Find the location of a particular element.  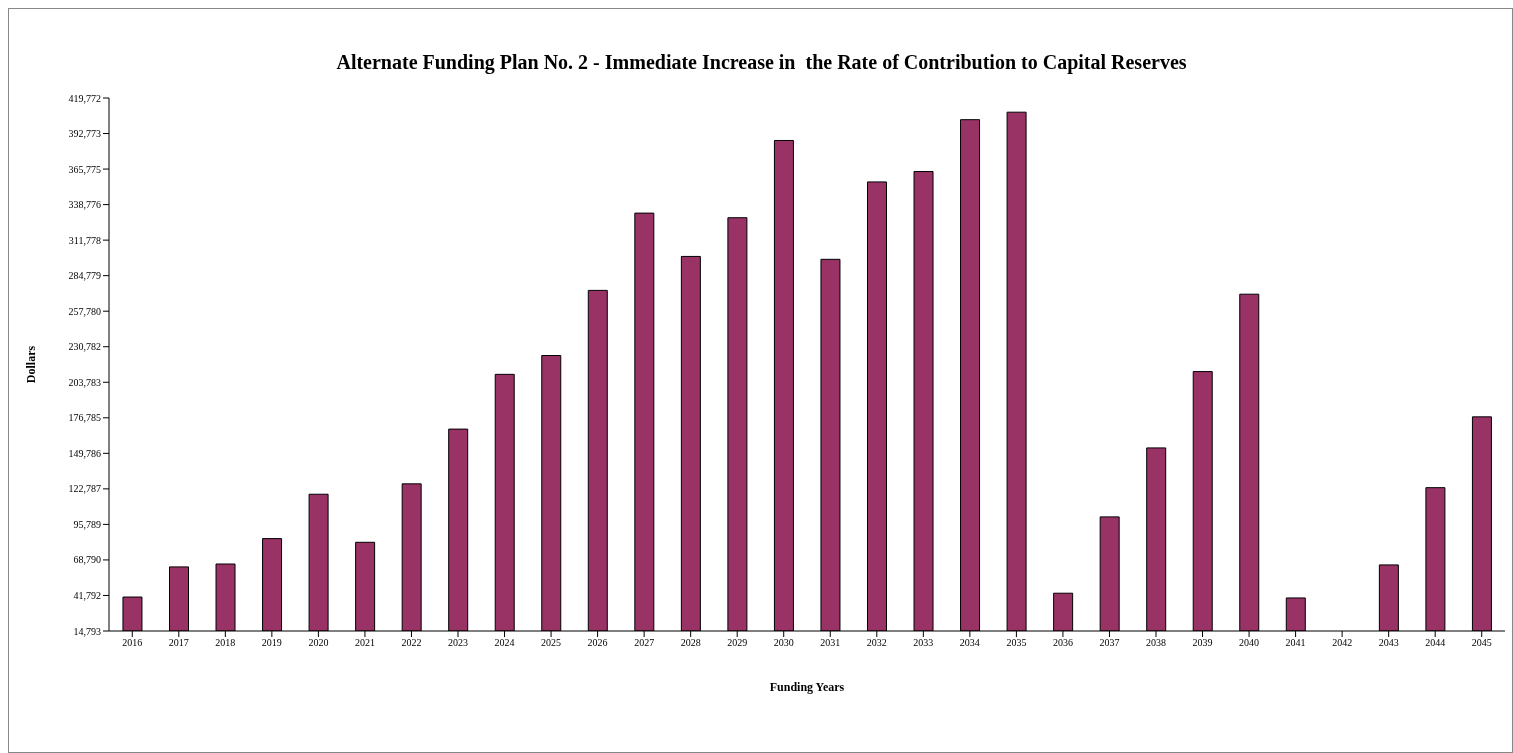

y-tick-label: 311,778 is located at coordinates (84, 240).